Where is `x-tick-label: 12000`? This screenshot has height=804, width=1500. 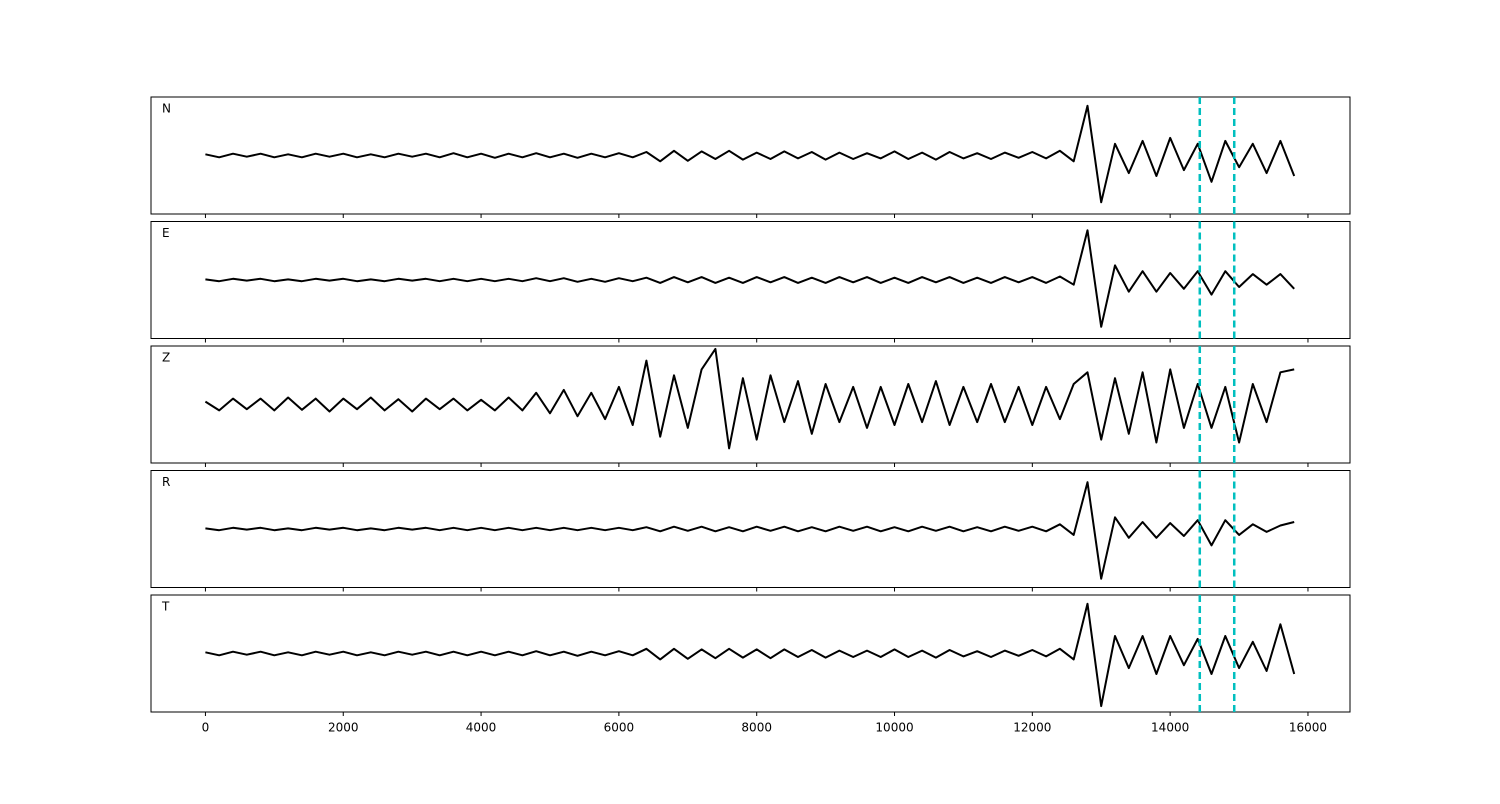
x-tick-label: 12000 is located at coordinates (1032, 728).